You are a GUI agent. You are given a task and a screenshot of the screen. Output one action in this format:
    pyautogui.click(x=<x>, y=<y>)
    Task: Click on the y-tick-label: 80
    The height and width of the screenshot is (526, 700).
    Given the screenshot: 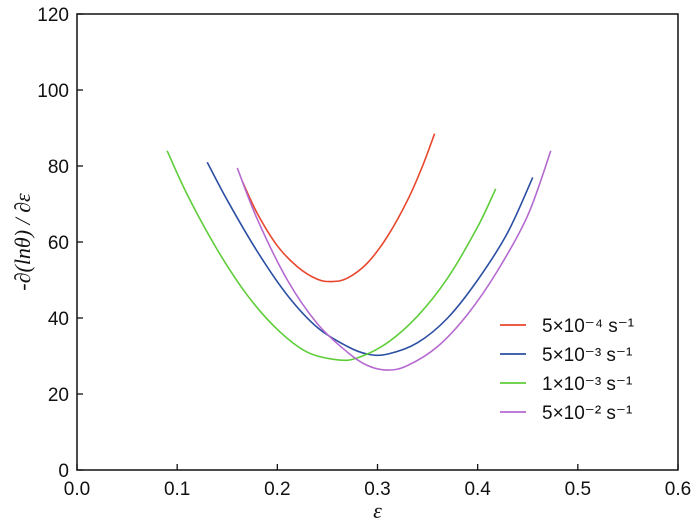 What is the action you would take?
    pyautogui.click(x=58, y=167)
    